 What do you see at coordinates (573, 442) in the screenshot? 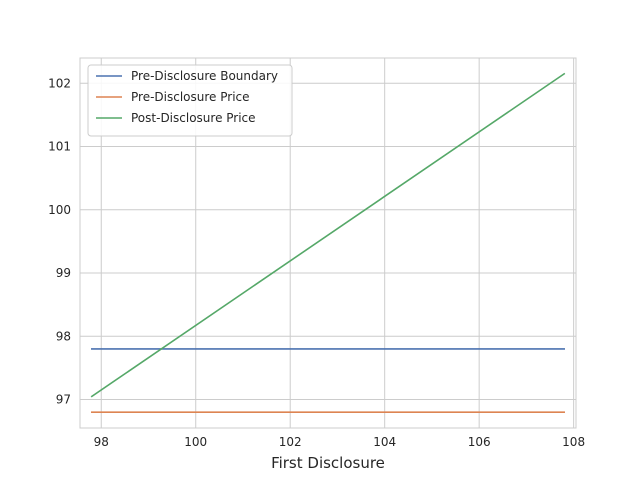
I see `x-tick-label: 108` at bounding box center [573, 442].